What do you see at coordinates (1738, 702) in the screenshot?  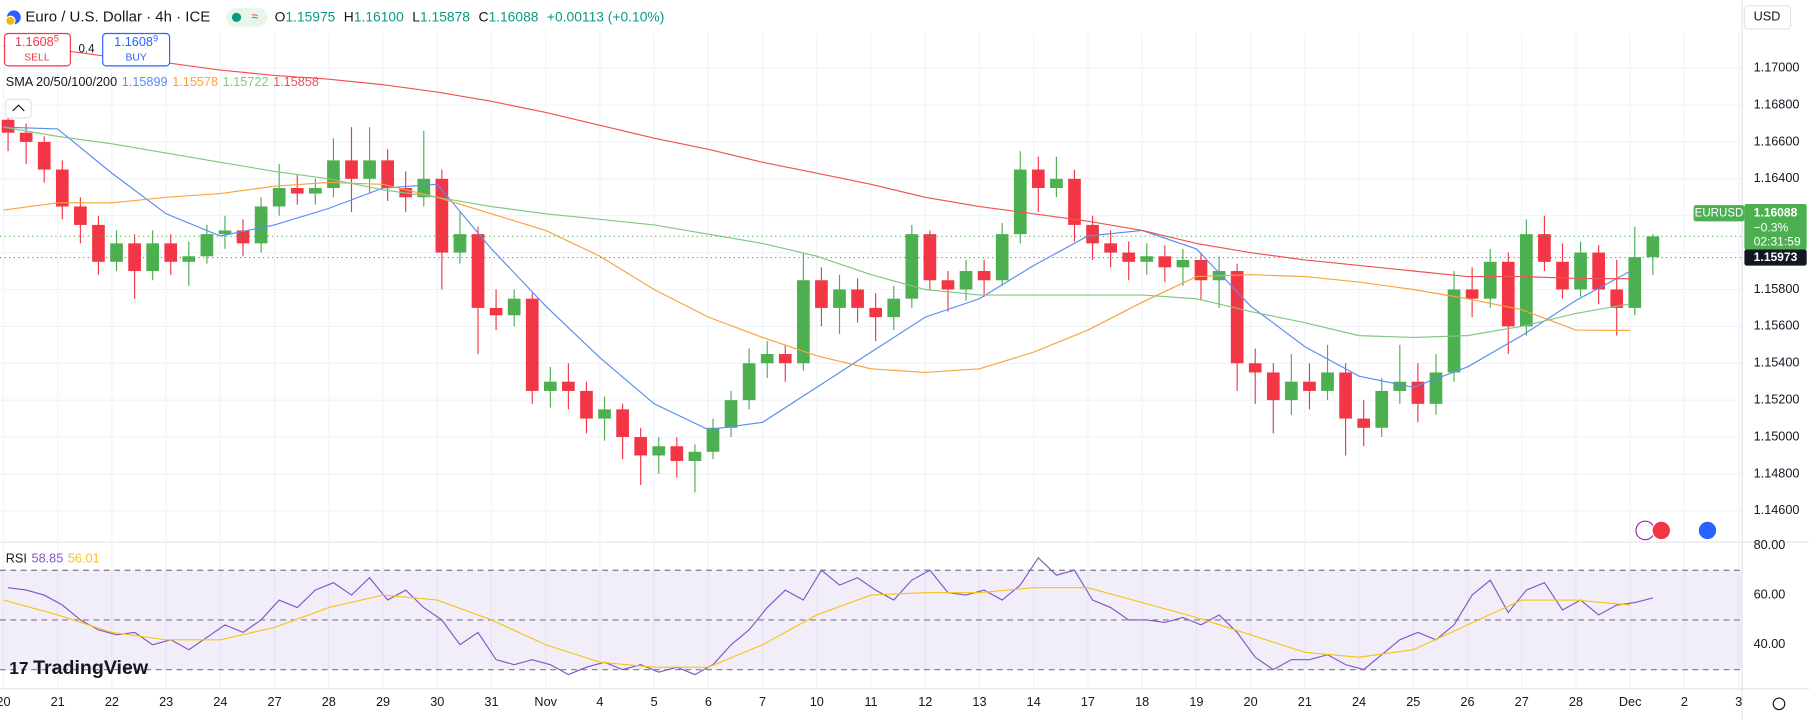 I see `x-tick-label: 3` at bounding box center [1738, 702].